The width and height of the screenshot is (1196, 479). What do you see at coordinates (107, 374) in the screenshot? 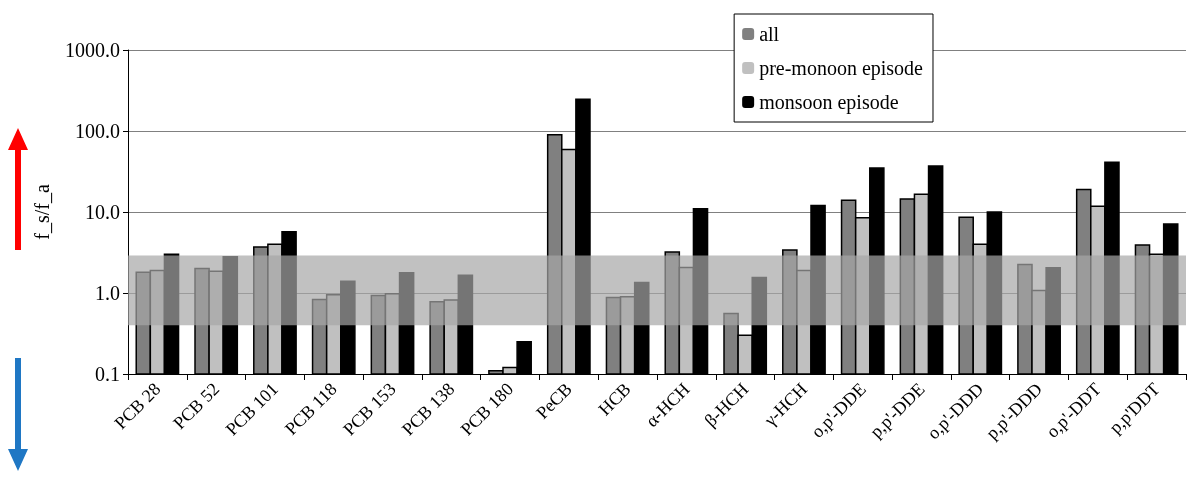
I see `y-tick-label: 0.1` at bounding box center [107, 374].